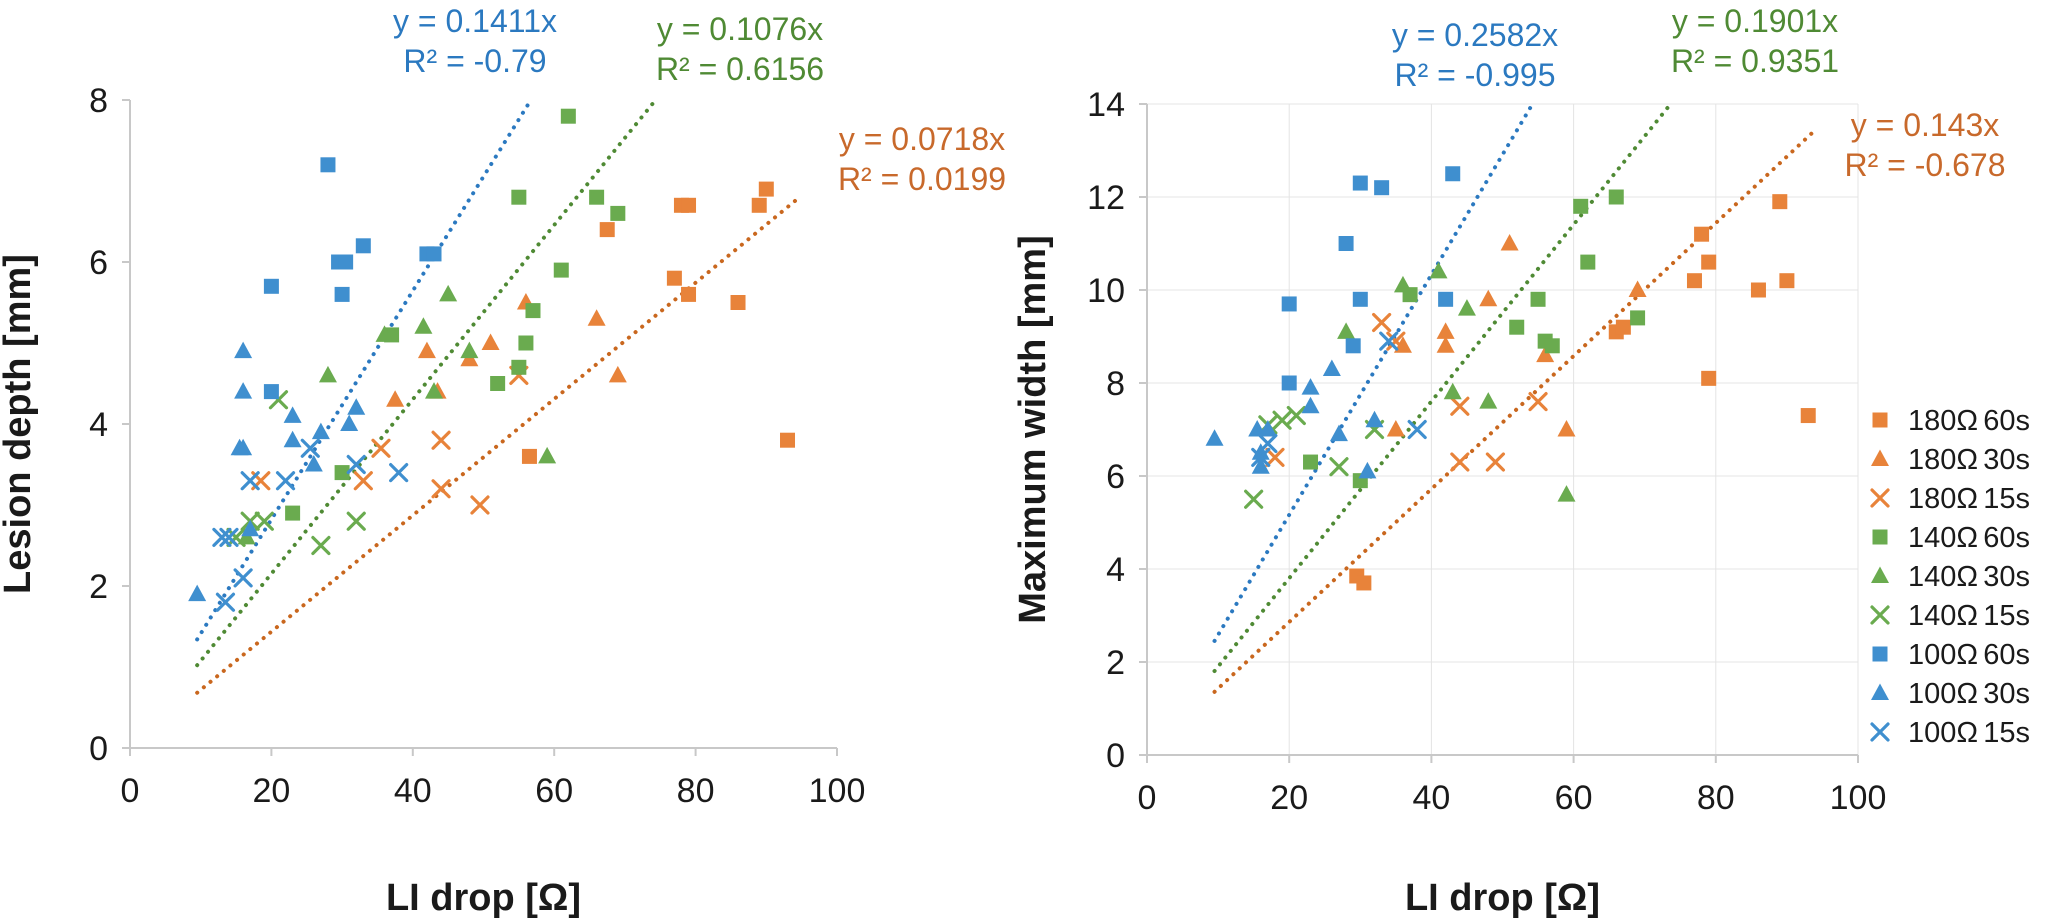  I want to click on y-tick-label: 4, so click(1115, 570).